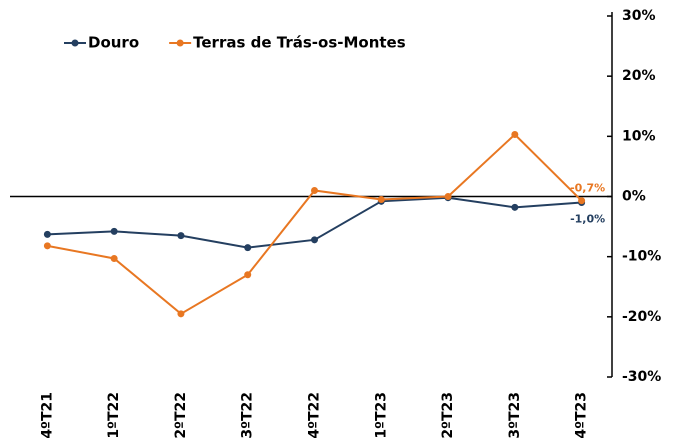 The height and width of the screenshot is (438, 680). What do you see at coordinates (587, 188) in the screenshot?
I see `data-label: -0,7%` at bounding box center [587, 188].